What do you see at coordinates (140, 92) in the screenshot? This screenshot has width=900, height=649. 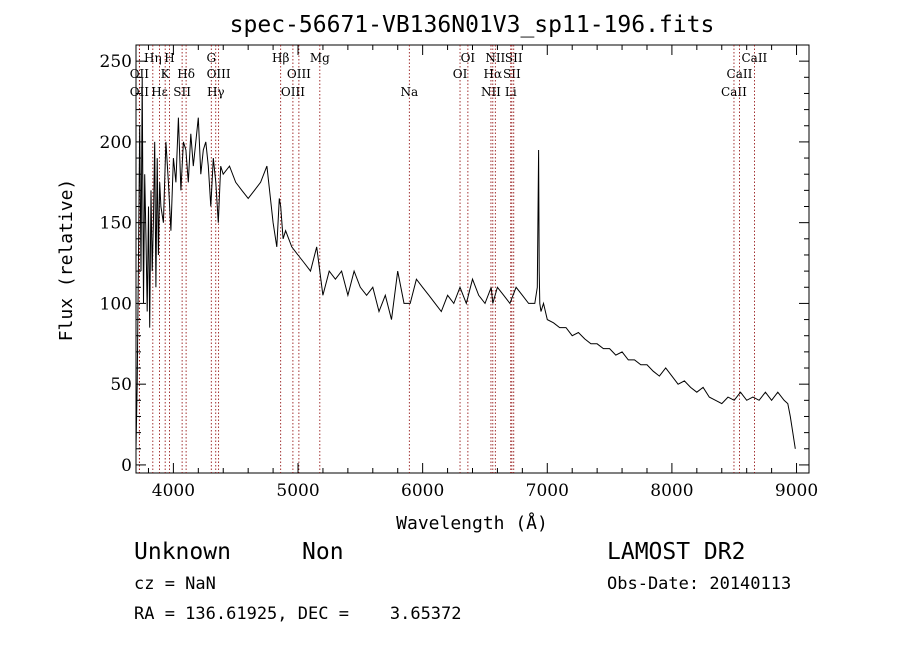 I see `line-marker-label: OII` at bounding box center [140, 92].